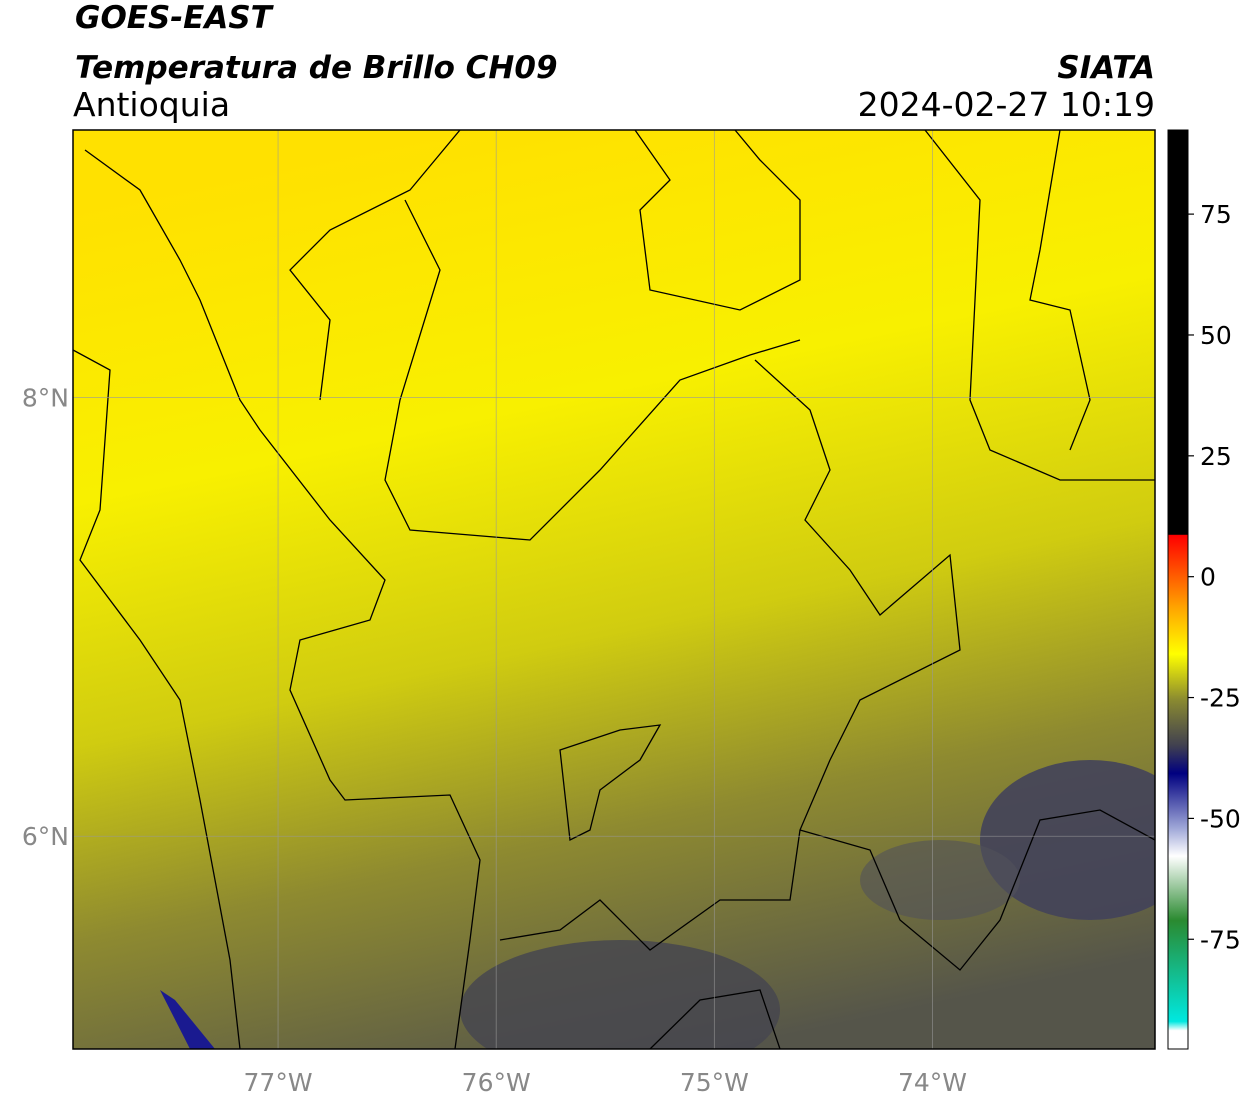 Image resolution: width=1252 pixels, height=1099 pixels. Describe the element at coordinates (175, 18) in the screenshot. I see `title: GOES-EAST` at that location.